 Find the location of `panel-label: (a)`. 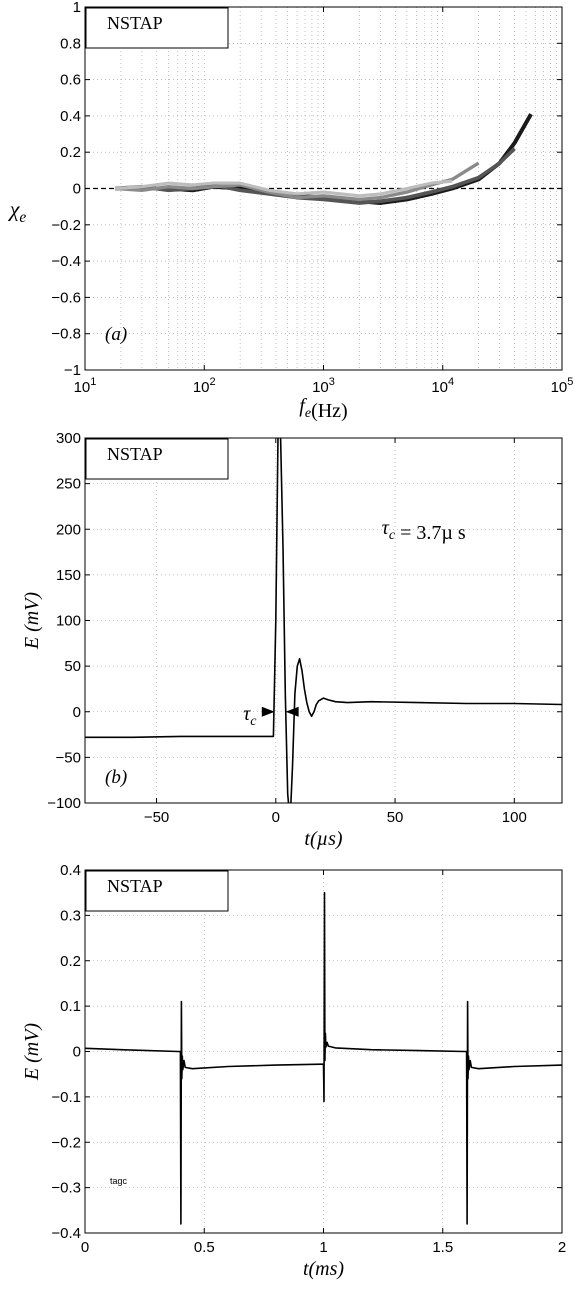

panel-label: (a) is located at coordinates (116, 334).